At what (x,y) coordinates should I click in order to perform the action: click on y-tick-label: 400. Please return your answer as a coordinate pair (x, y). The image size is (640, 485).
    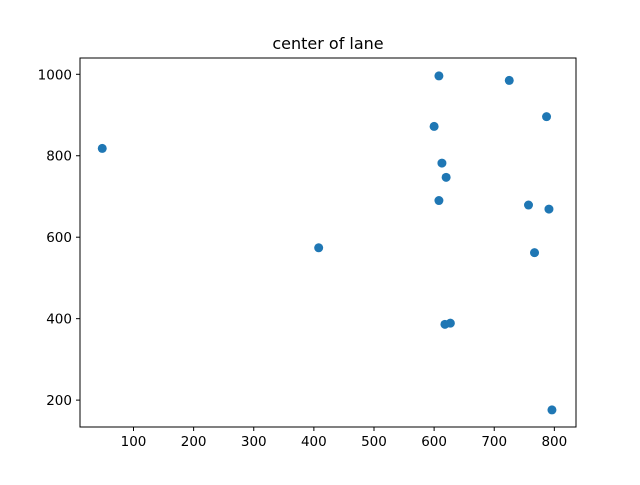
    Looking at the image, I should click on (59, 320).